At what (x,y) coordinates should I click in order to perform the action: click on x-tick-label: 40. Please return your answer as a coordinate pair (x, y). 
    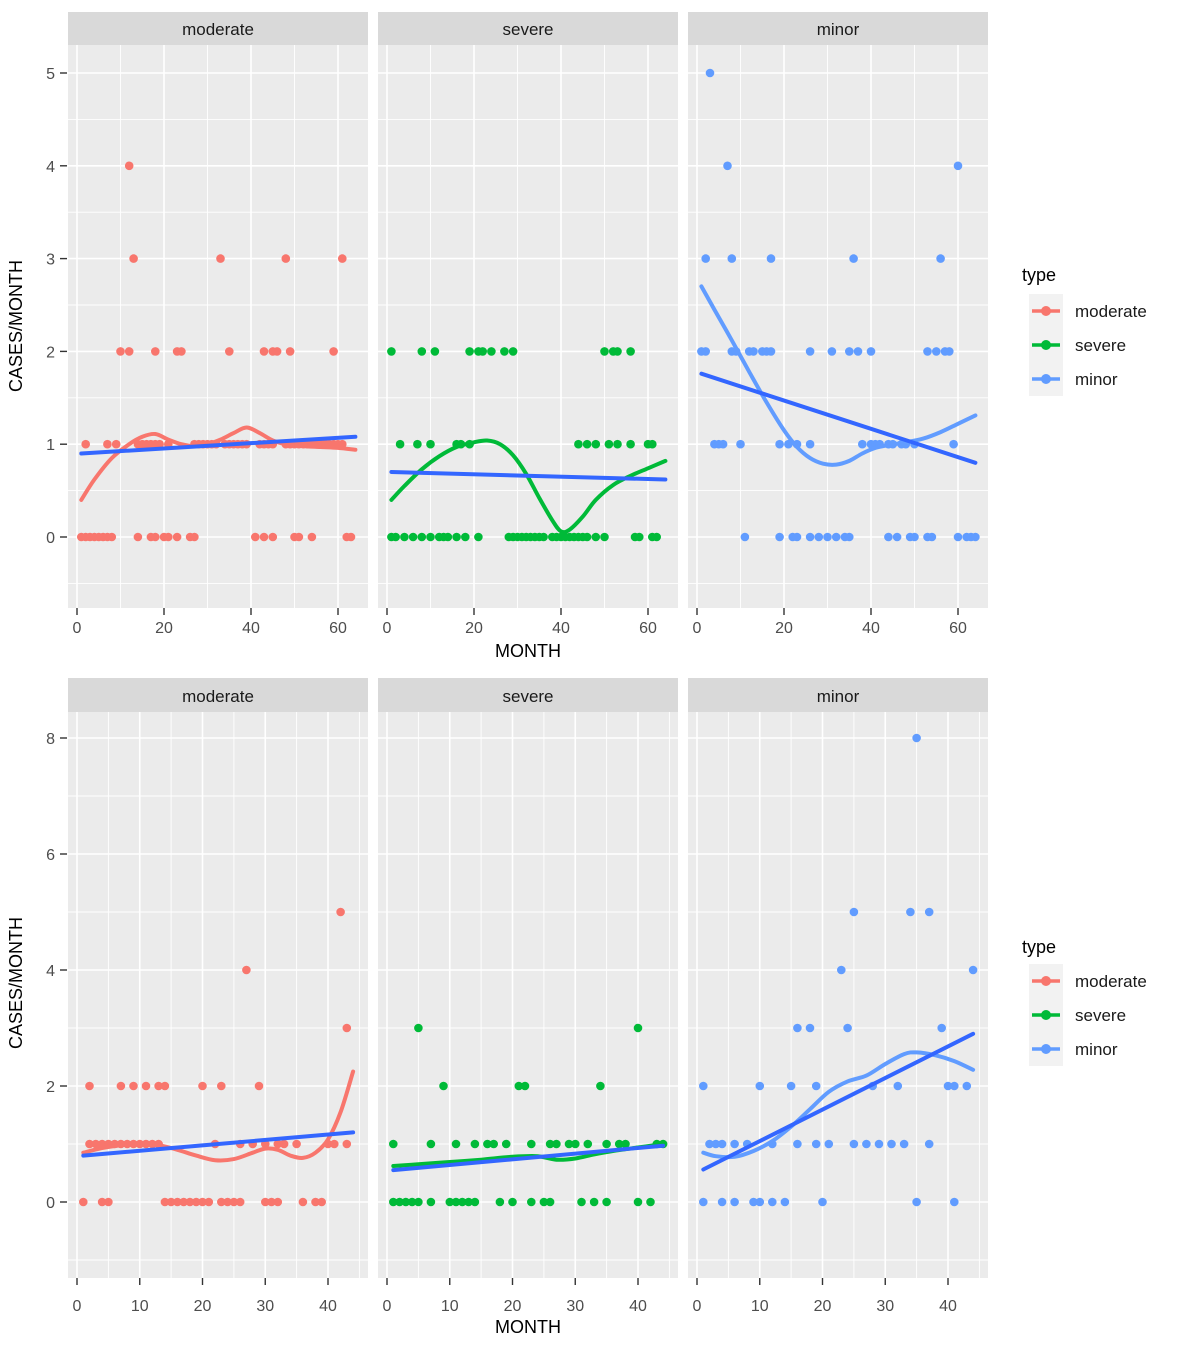
    Looking at the image, I should click on (561, 628).